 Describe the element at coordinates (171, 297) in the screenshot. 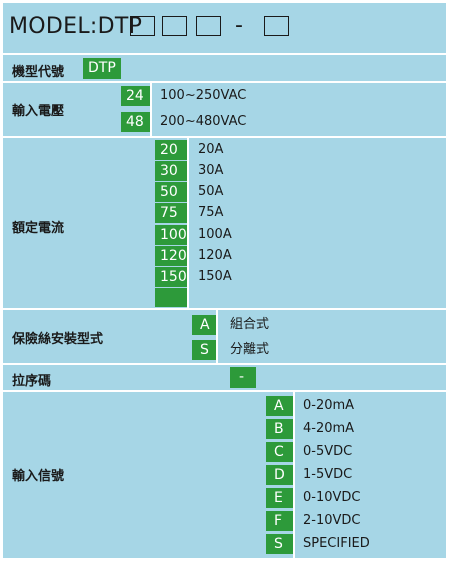

I see `current-code-blank` at that location.